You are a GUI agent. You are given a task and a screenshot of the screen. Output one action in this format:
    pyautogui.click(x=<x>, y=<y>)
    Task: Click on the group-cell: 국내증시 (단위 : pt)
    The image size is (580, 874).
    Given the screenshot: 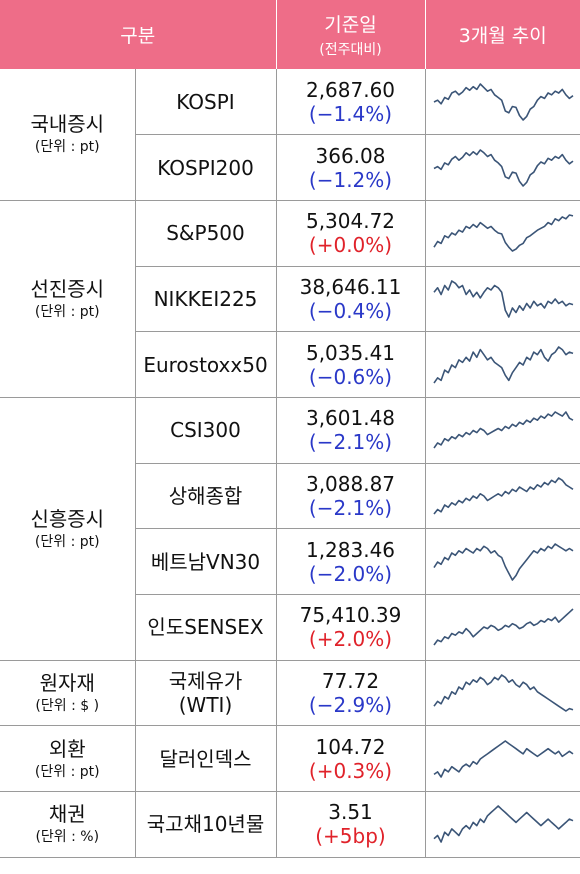 What is the action you would take?
    pyautogui.click(x=68, y=135)
    